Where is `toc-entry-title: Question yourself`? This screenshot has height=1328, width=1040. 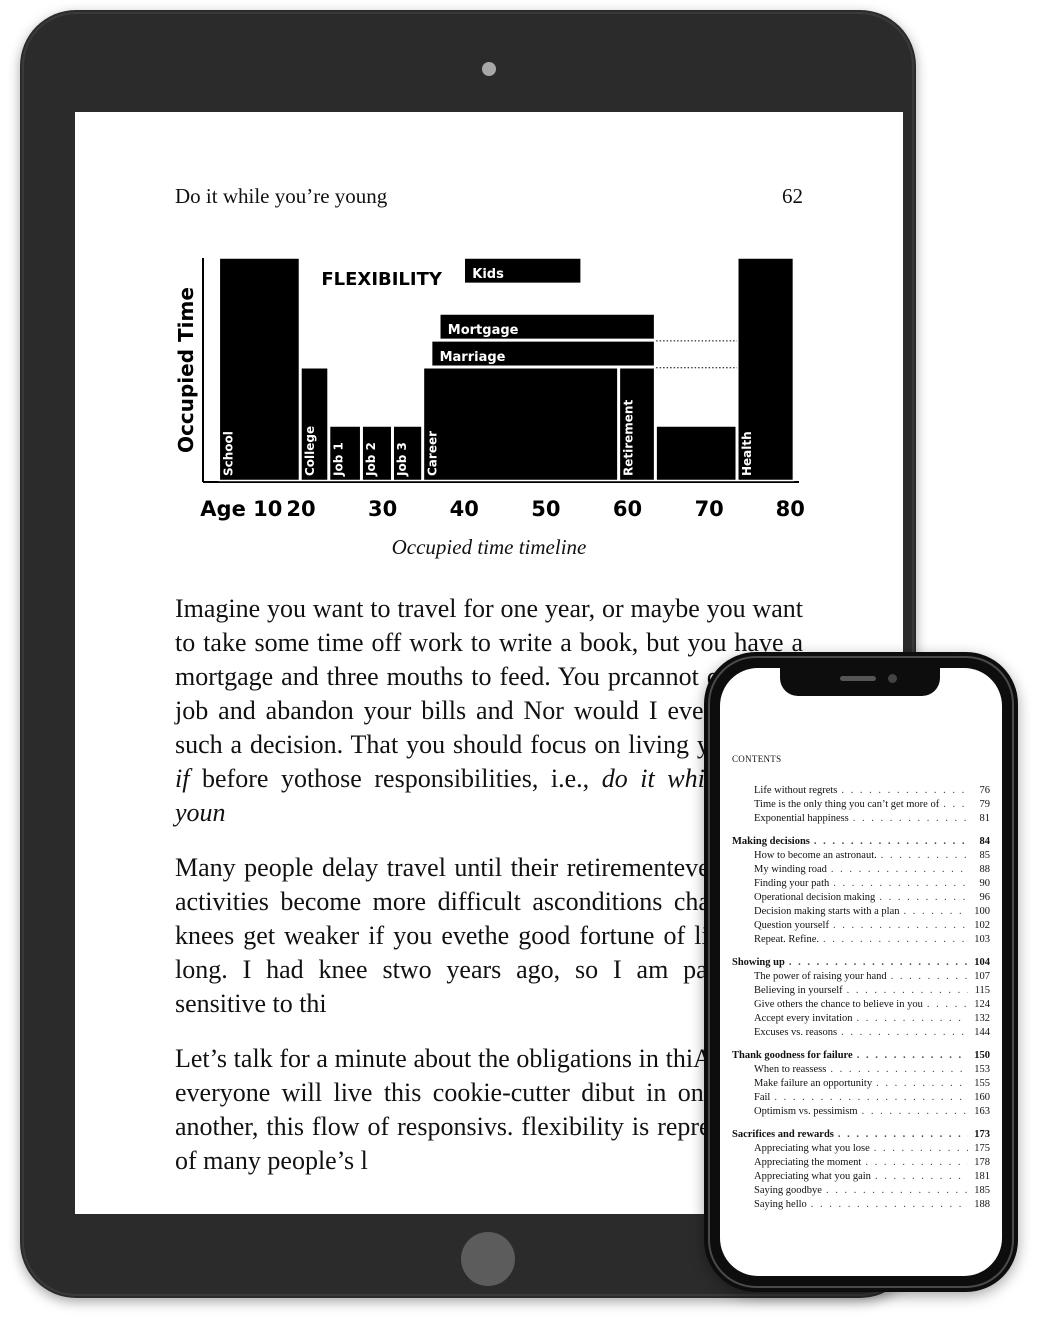 toc-entry-title: Question yourself is located at coordinates (791, 925).